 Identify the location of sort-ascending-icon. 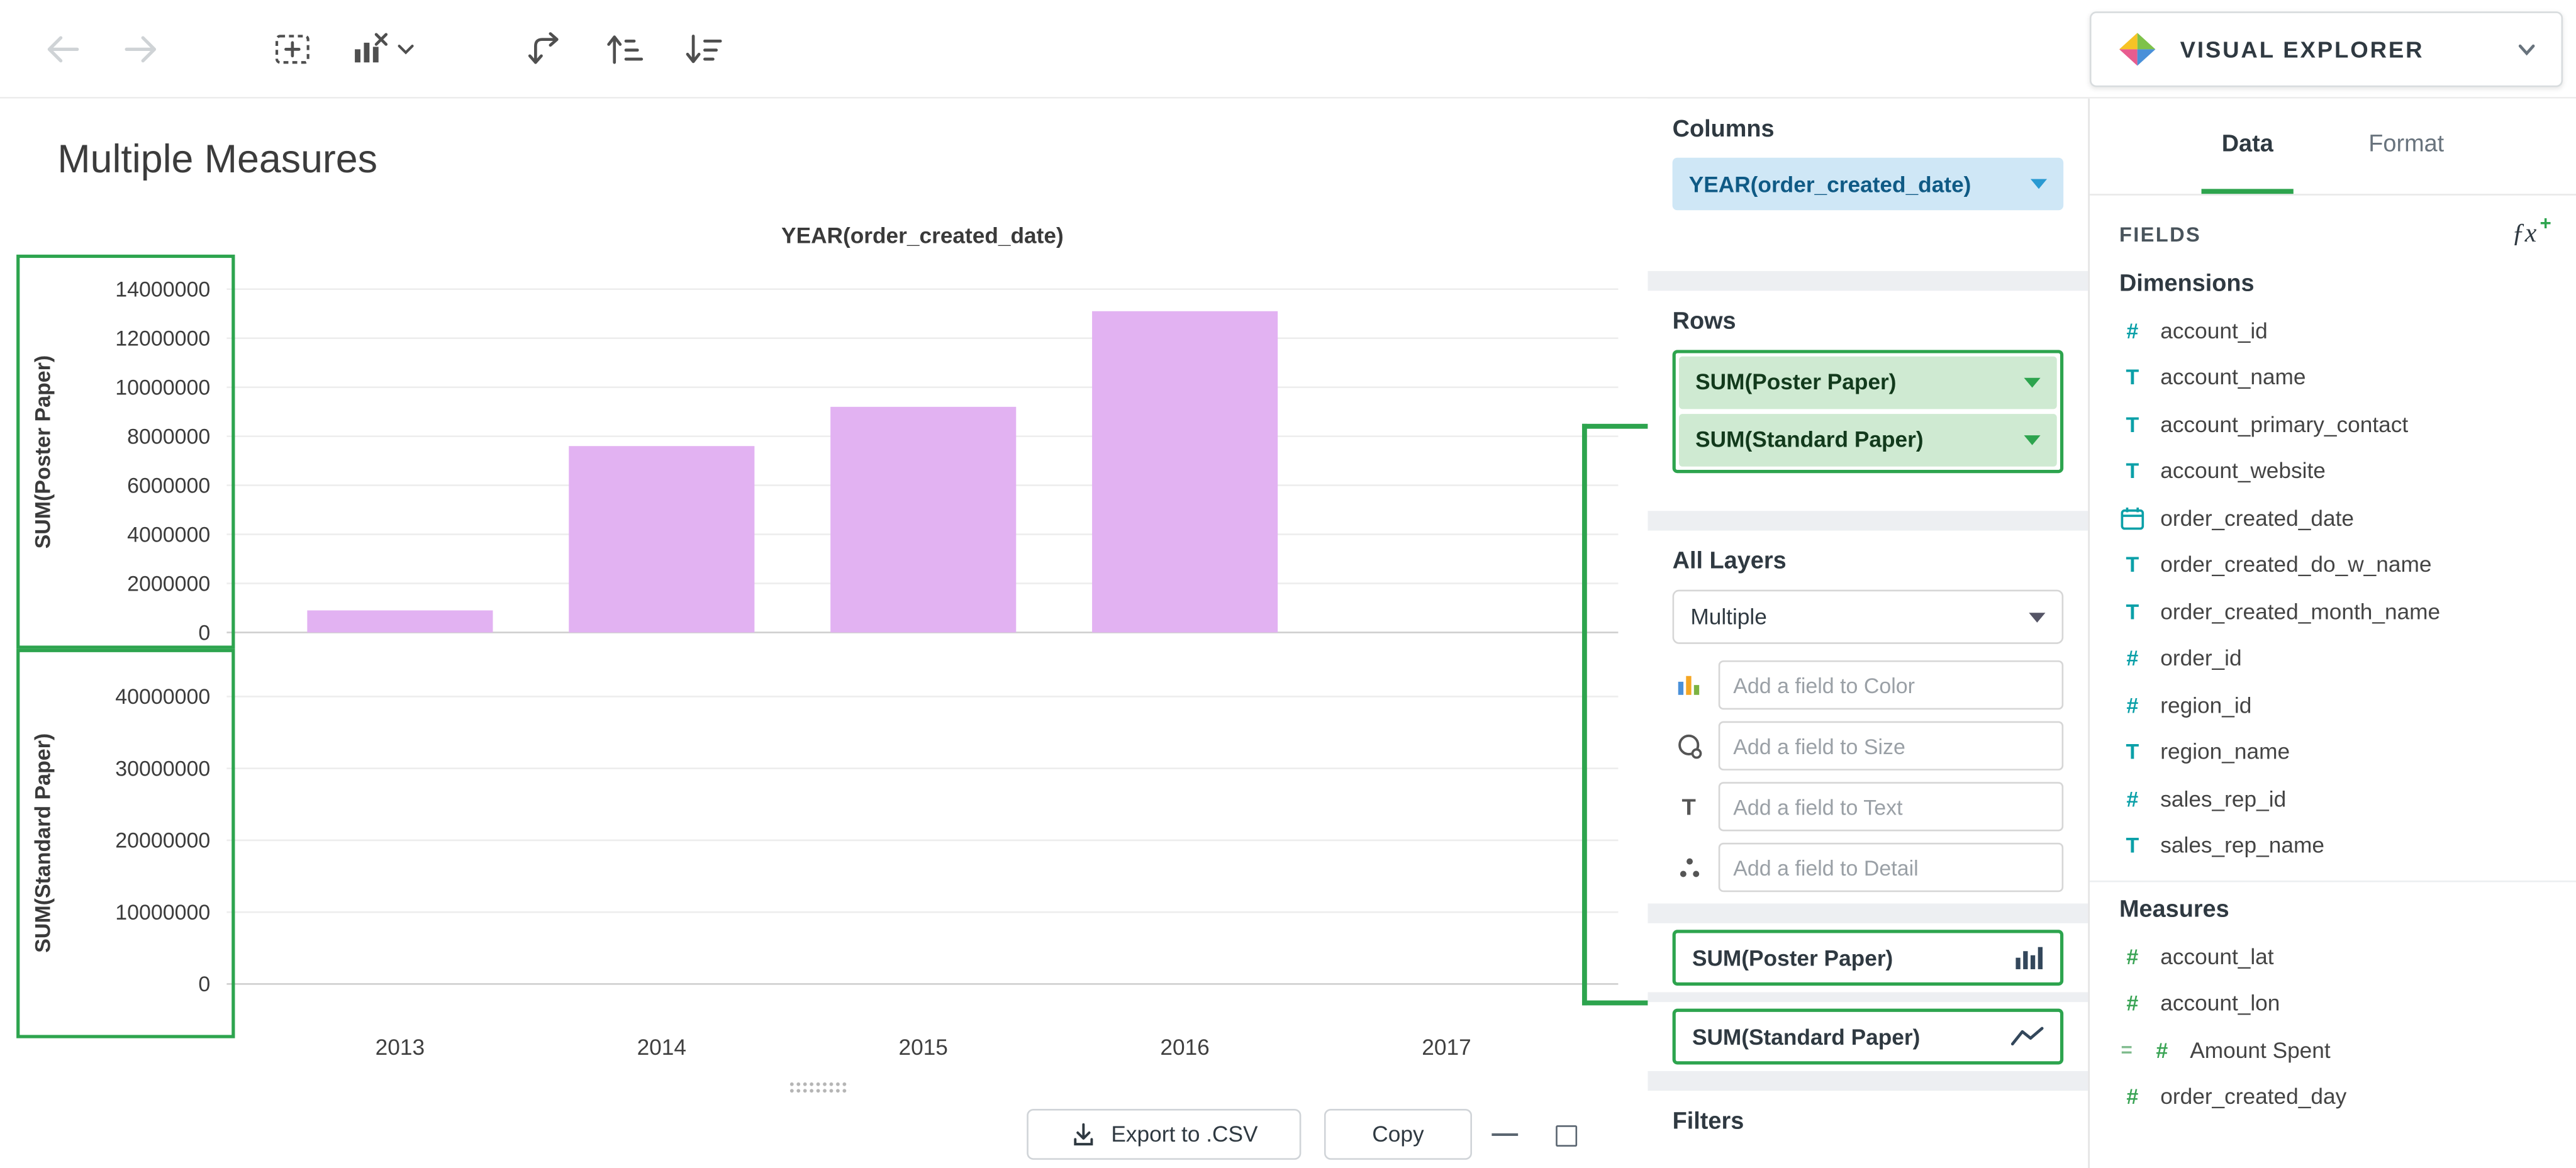
(625, 49).